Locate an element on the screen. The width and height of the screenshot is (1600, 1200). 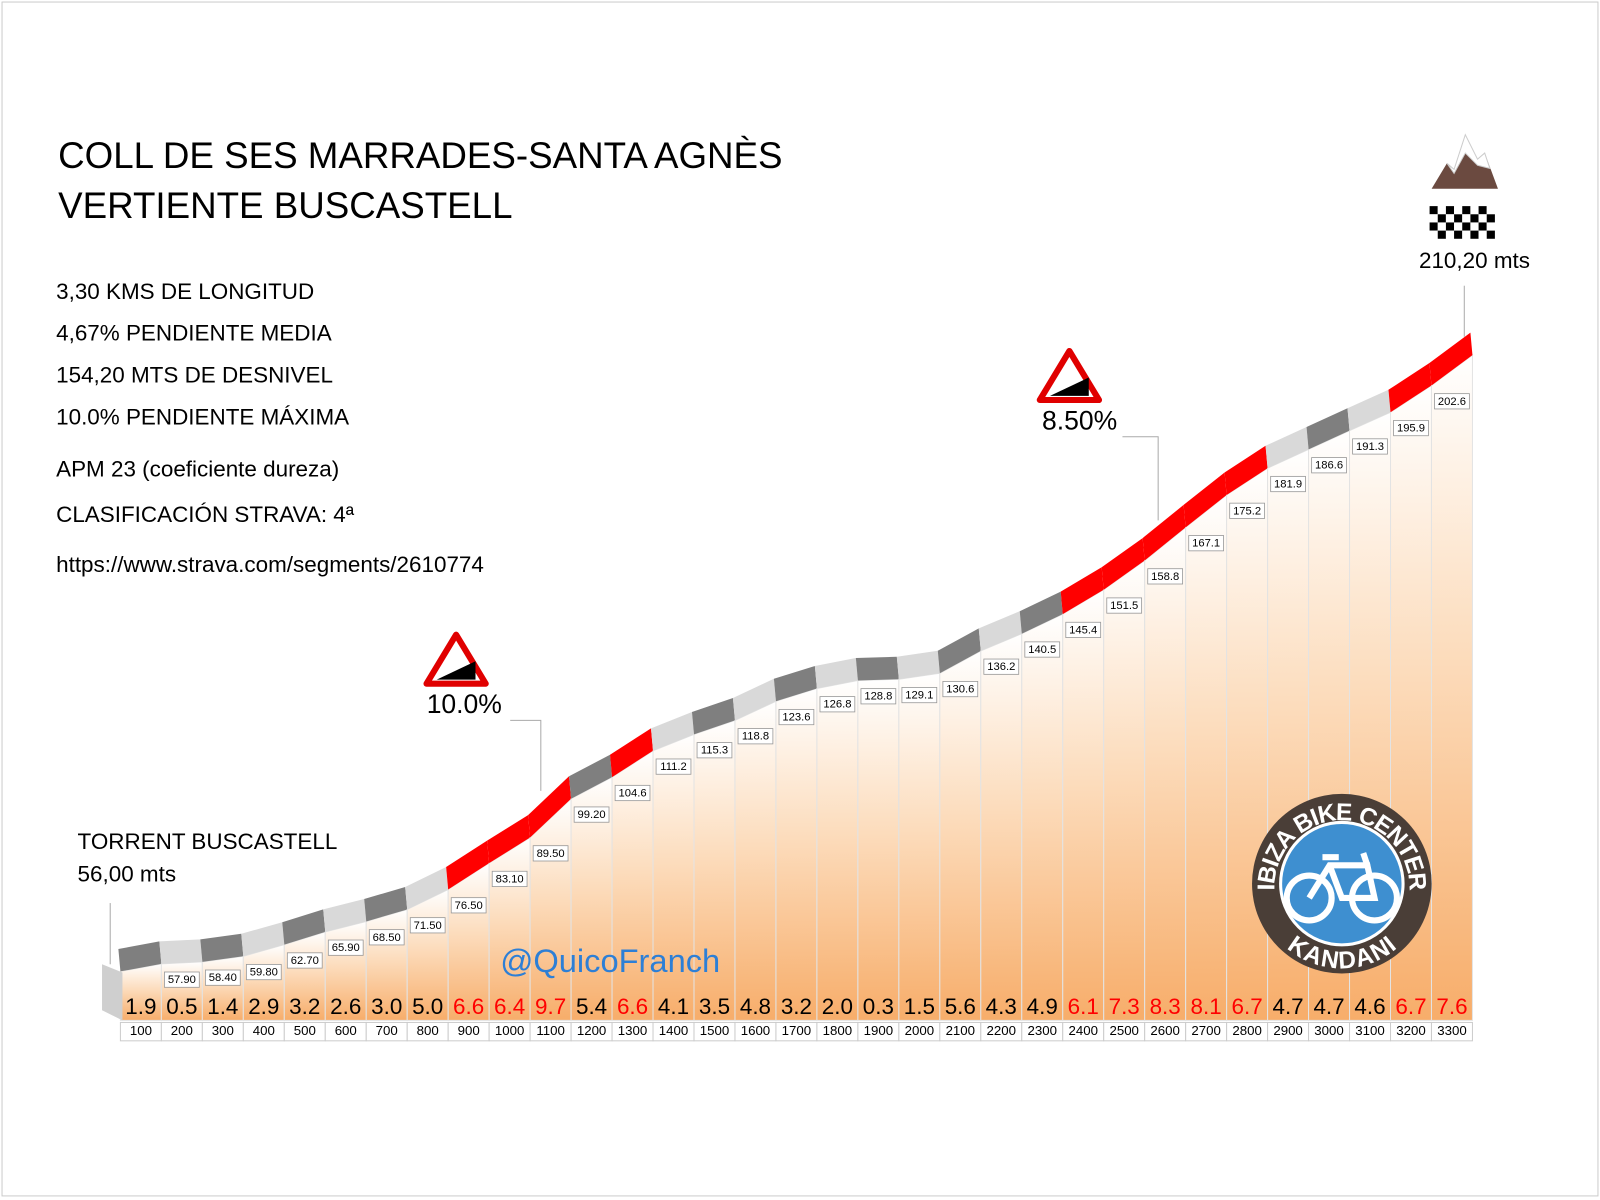
bike-icon is located at coordinates (1342, 888).